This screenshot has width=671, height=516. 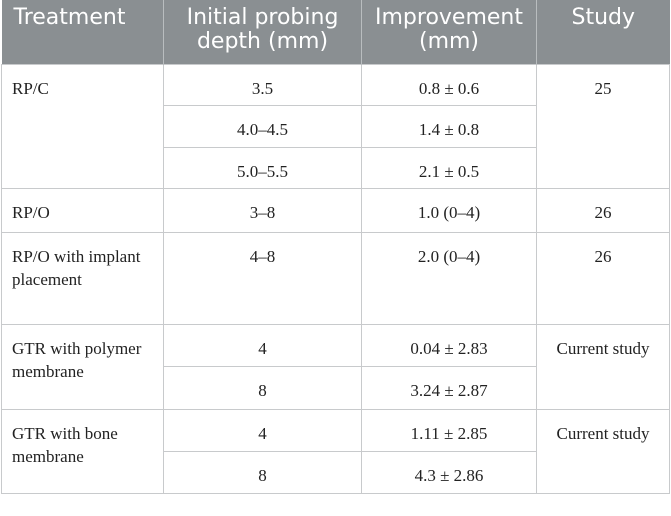 What do you see at coordinates (82, 366) in the screenshot?
I see `treatment-cell: GTR with polymer membrane` at bounding box center [82, 366].